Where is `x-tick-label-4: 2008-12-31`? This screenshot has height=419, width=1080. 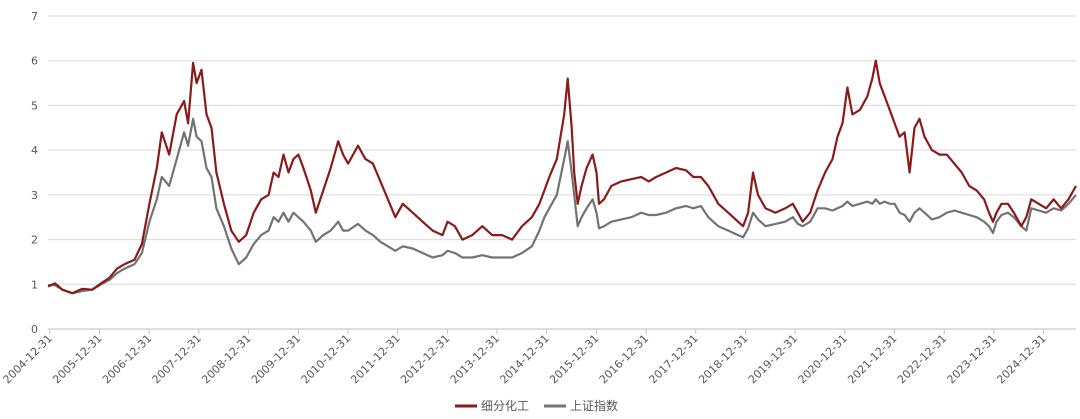
x-tick-label-4: 2008-12-31 is located at coordinates (226, 359).